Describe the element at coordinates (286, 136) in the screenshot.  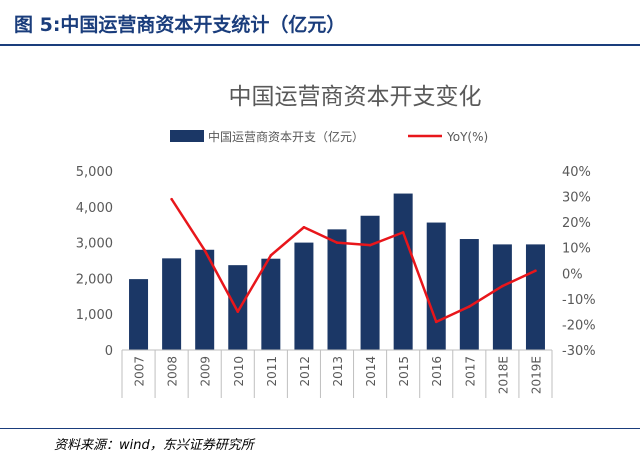
I see `legend-label-bars: 中国运营商资本开支（亿元）` at that location.